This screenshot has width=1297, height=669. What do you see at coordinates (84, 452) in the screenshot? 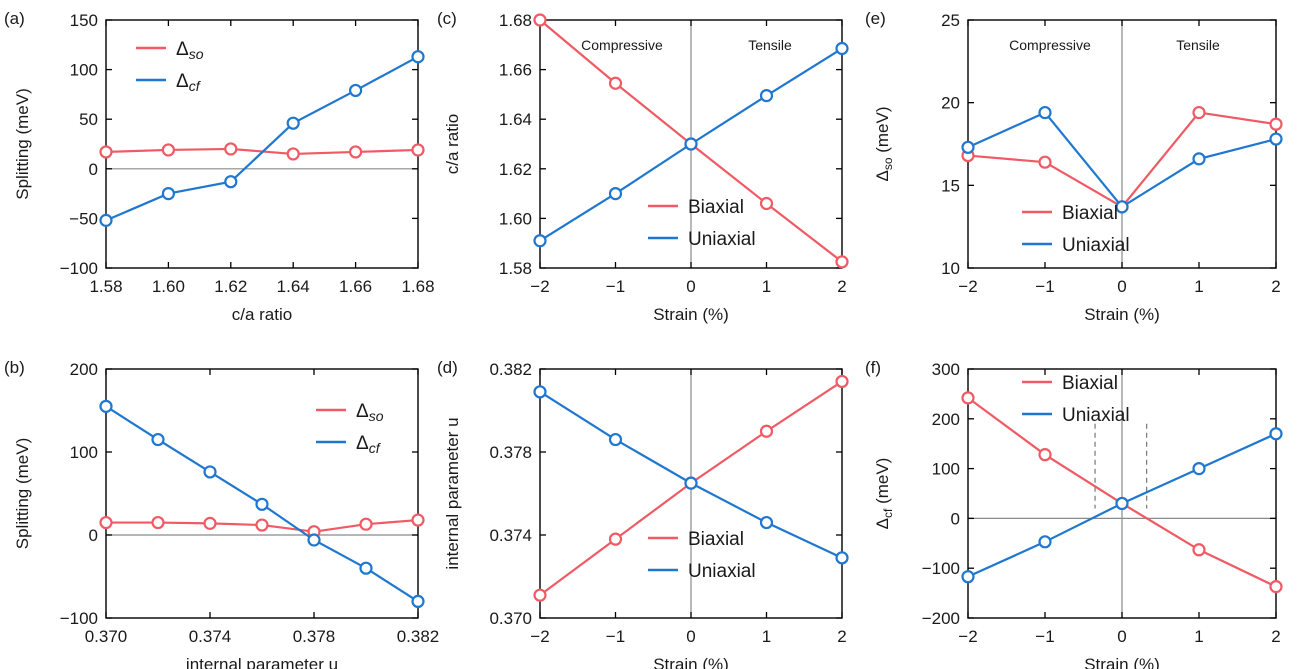
I see `y-tick-label: 100` at bounding box center [84, 452].